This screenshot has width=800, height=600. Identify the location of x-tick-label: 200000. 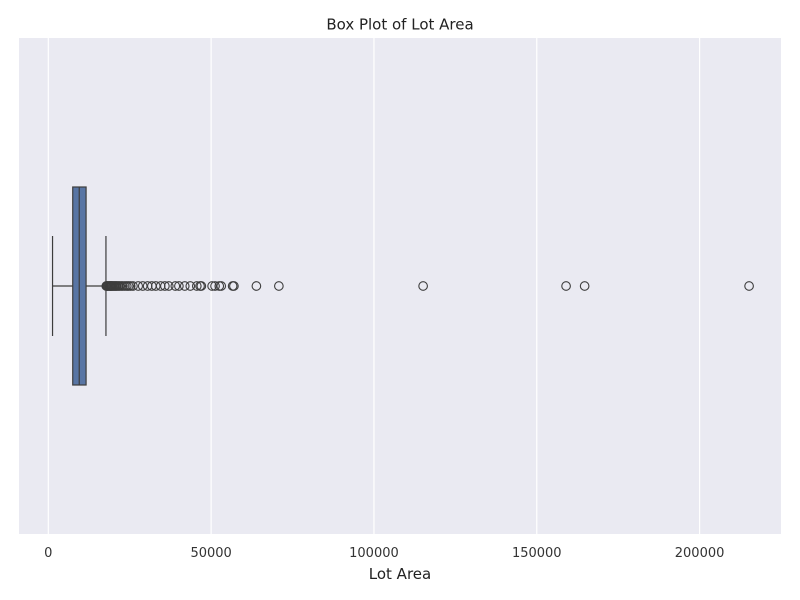
(700, 553).